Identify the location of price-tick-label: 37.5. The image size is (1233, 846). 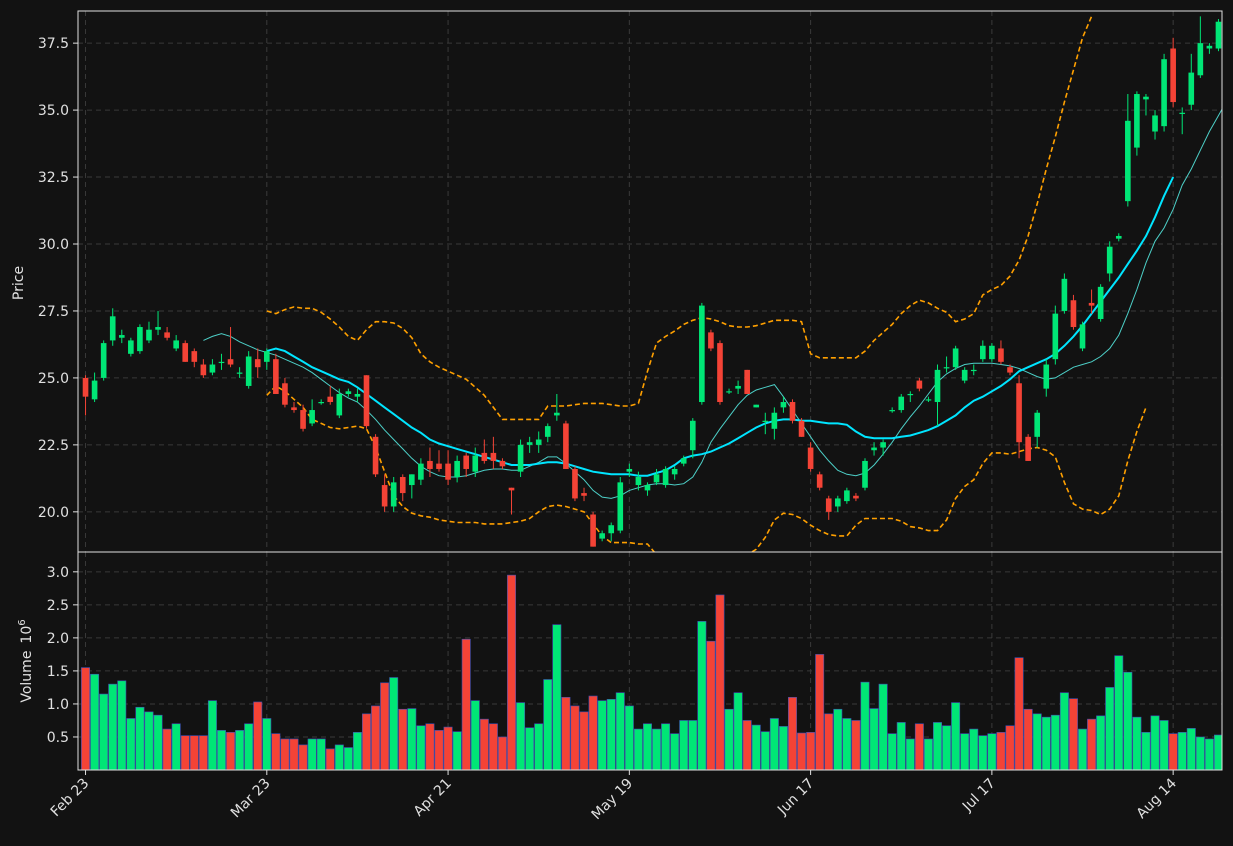
(53, 44).